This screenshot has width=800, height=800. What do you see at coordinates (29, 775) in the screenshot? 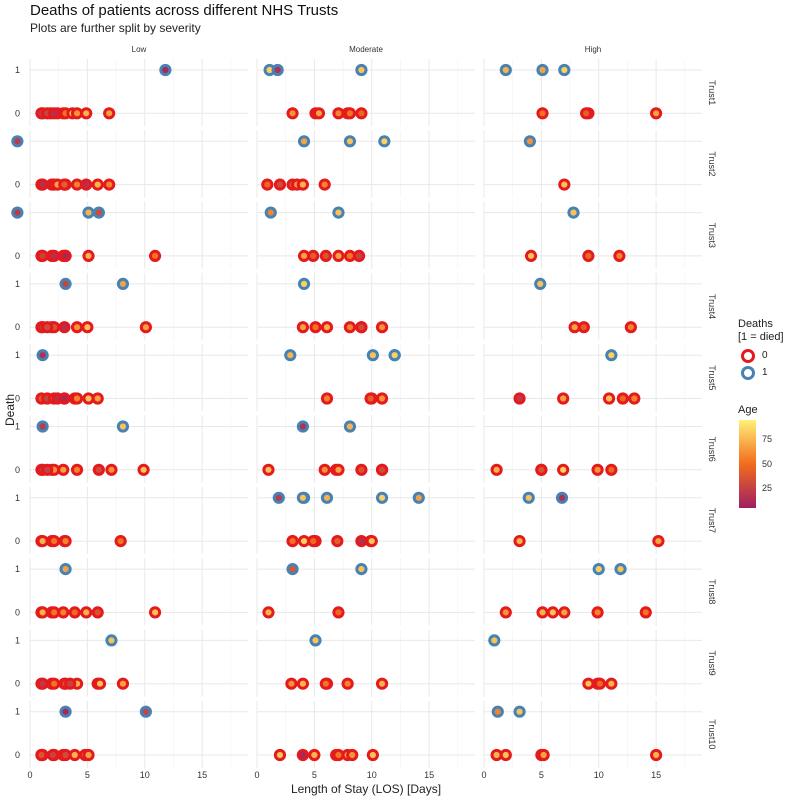
I see `x-tick-label: 0` at bounding box center [29, 775].